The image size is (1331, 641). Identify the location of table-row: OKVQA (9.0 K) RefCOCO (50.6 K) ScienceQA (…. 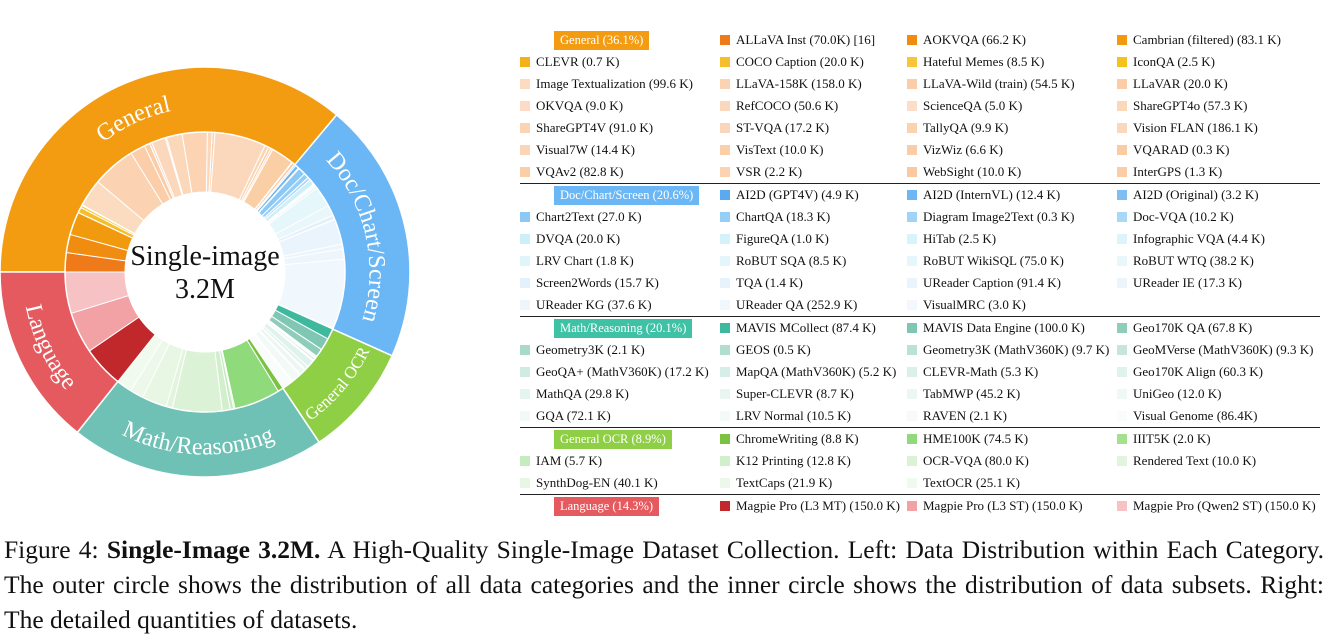
(920, 106).